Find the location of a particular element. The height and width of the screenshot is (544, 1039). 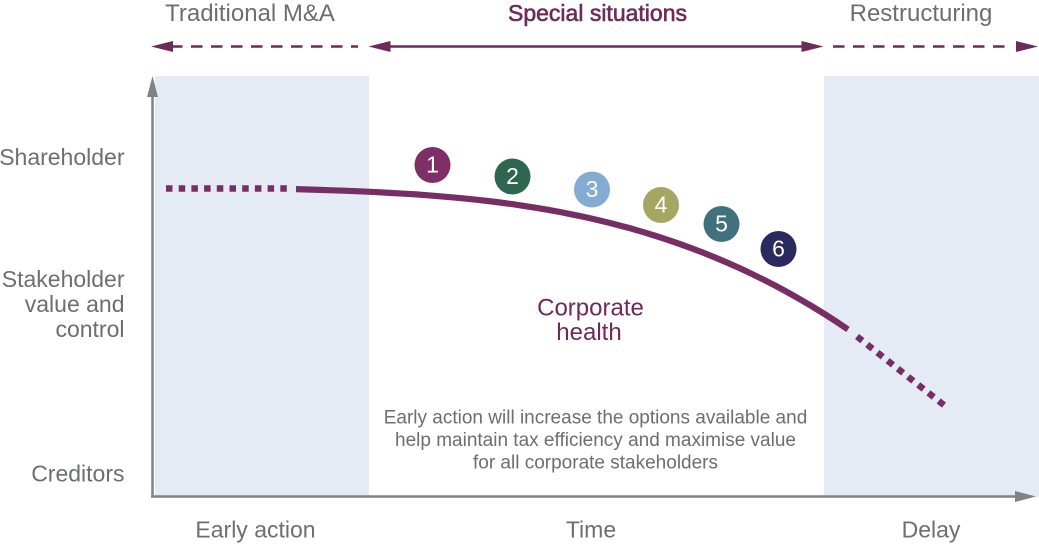

svg-text: Time is located at coordinates (591, 530).